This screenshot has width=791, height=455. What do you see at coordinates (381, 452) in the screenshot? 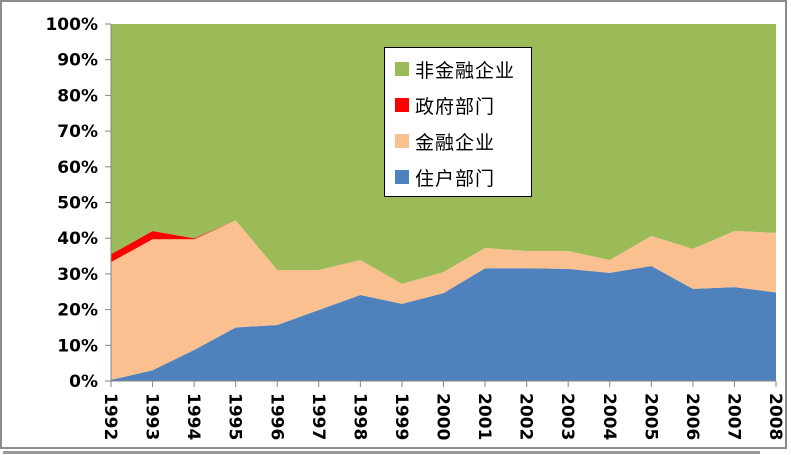
I see `frame-shadow` at bounding box center [381, 452].